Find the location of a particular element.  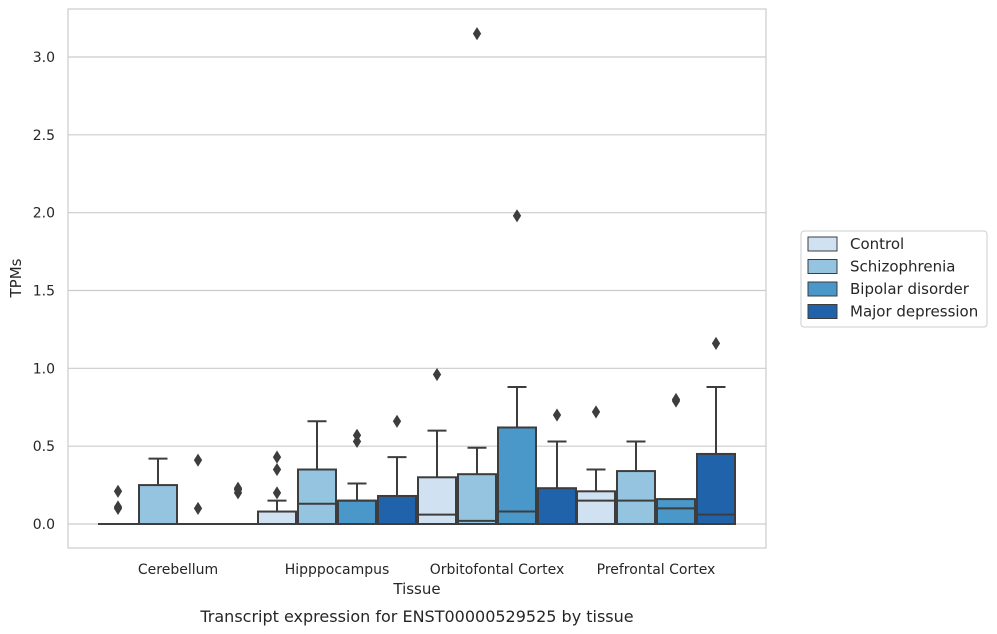

box-control-cerebellum is located at coordinates (118, 505).